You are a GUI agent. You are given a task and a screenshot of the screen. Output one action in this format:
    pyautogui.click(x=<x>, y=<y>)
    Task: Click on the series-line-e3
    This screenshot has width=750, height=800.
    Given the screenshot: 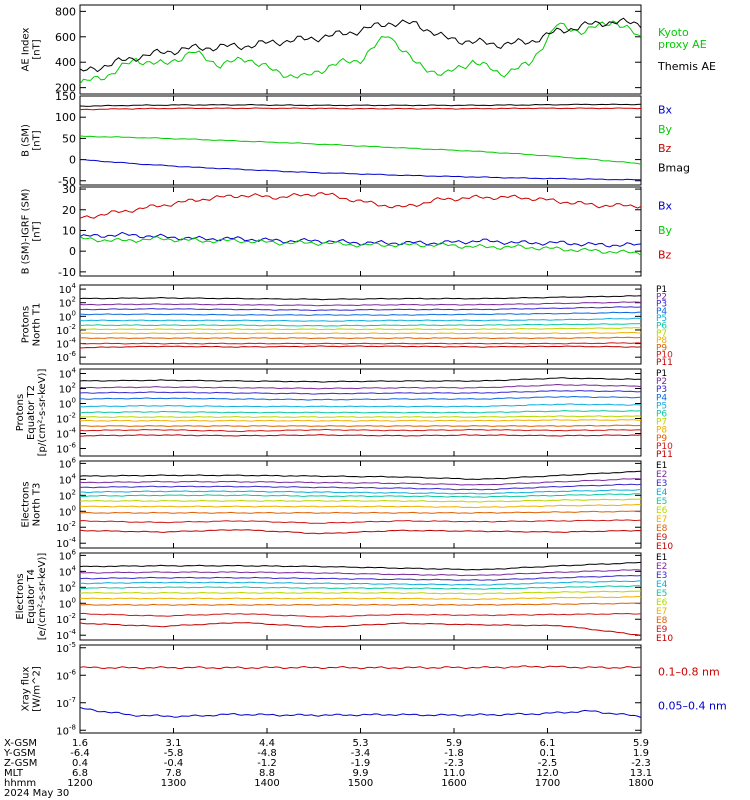 What is the action you would take?
    pyautogui.click(x=360, y=487)
    